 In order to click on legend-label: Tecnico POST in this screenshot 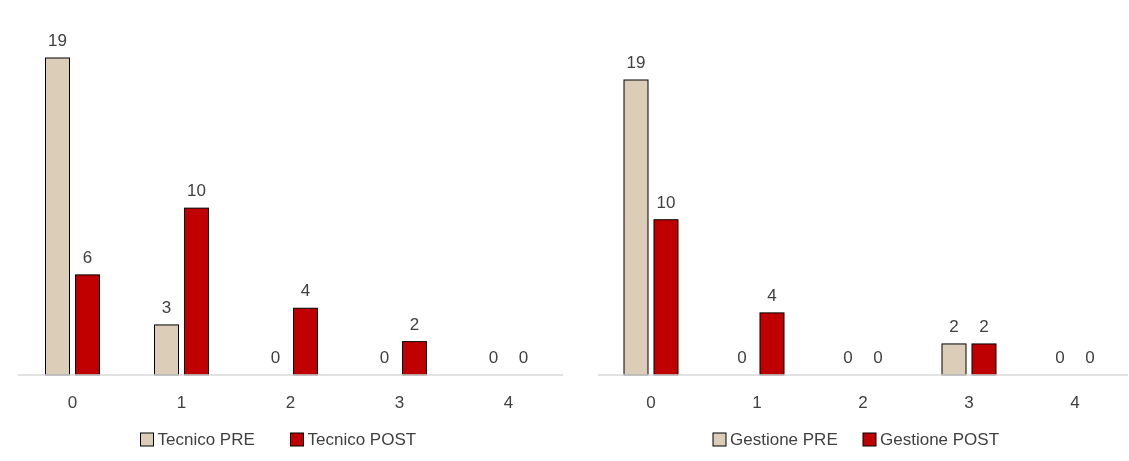, I will do `click(362, 439)`.